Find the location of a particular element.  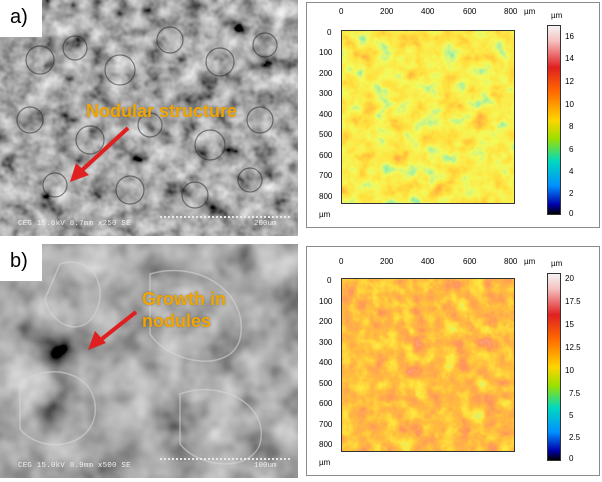

height-map-plot-a is located at coordinates (428, 117).